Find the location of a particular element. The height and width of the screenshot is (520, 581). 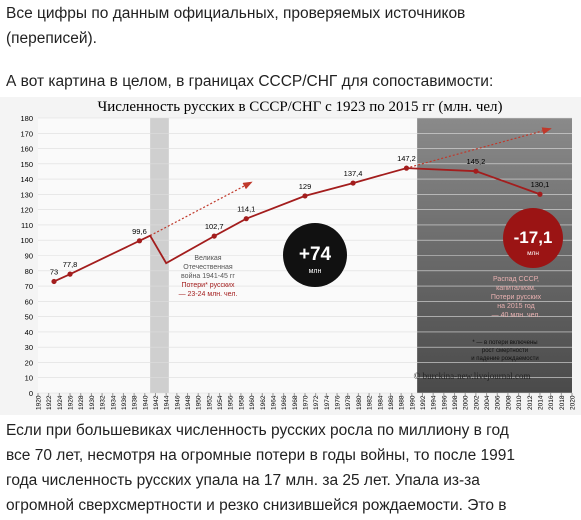

growth-badge is located at coordinates (315, 255).